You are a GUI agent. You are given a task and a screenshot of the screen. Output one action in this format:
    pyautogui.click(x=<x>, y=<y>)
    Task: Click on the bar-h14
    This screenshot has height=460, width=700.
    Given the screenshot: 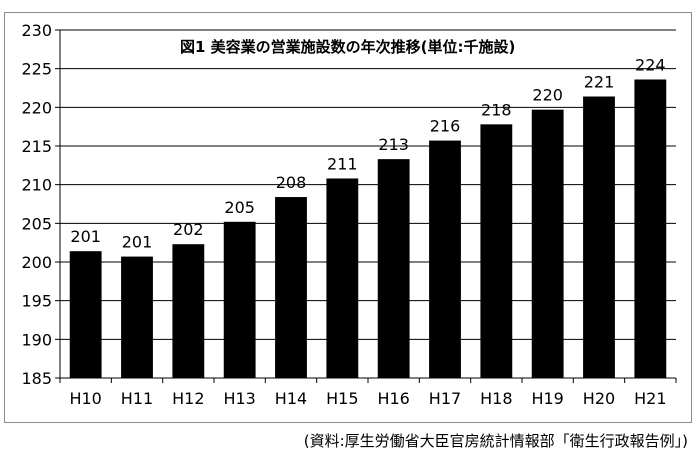 What is the action you would take?
    pyautogui.click(x=291, y=287)
    